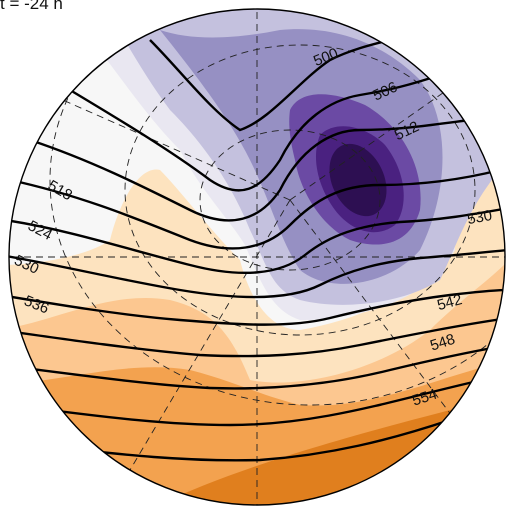  I want to click on chart-title: t = -24 h, so click(31, 6).